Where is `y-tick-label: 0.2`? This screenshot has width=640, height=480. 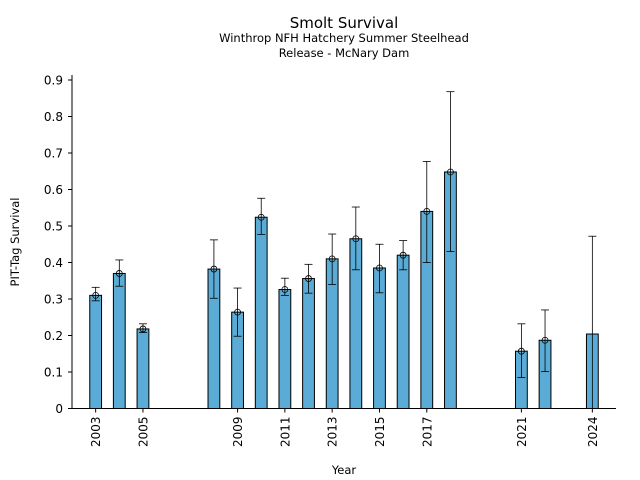
y-tick-label: 0.2 is located at coordinates (53, 336).